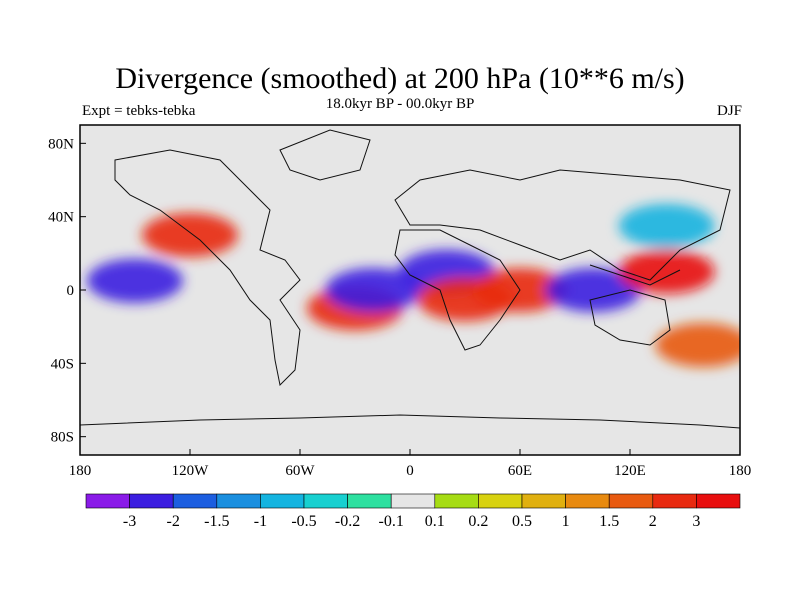 This screenshot has height=600, width=800. I want to click on experiment-label: Expt = tebks-tebka, so click(139, 111).